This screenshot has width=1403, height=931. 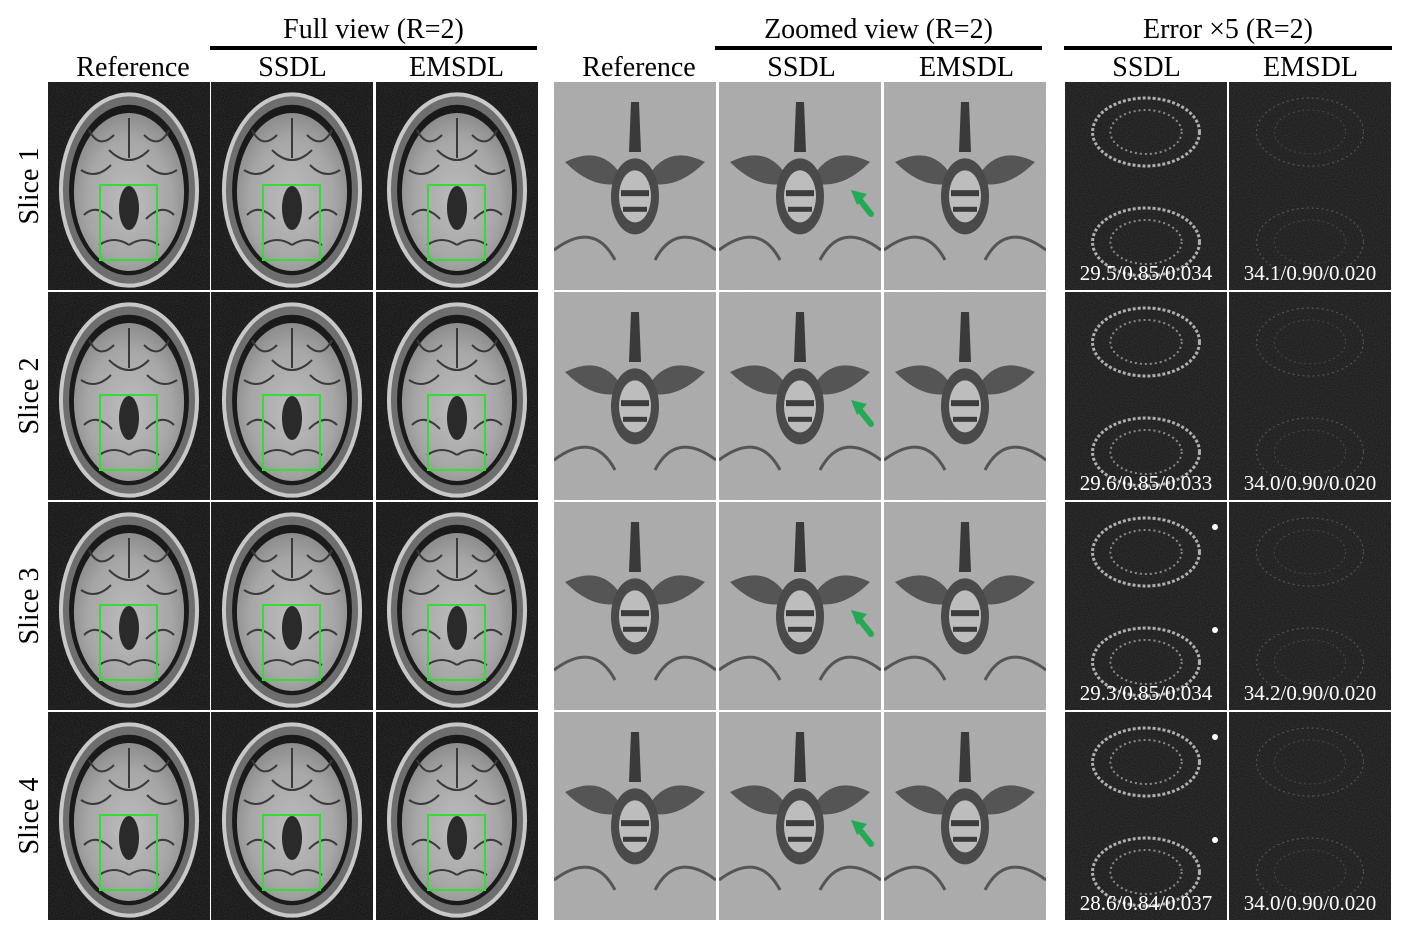 What do you see at coordinates (29, 186) in the screenshot?
I see `row-label-slice-1: Slice 1` at bounding box center [29, 186].